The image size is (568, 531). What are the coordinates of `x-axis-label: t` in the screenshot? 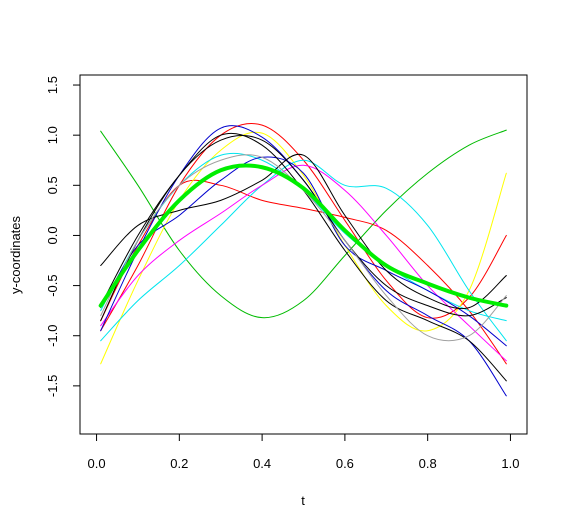 It's located at (303, 500).